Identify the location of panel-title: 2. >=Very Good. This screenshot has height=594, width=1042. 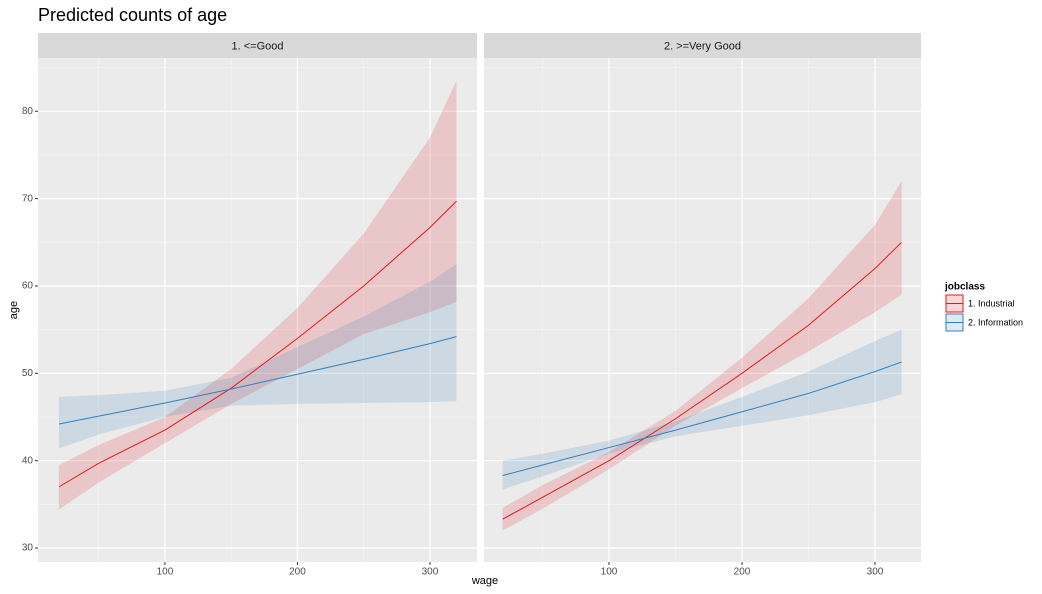
(702, 46).